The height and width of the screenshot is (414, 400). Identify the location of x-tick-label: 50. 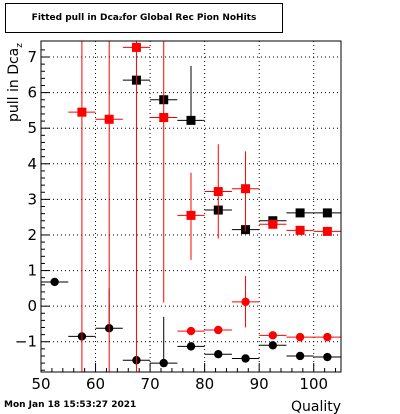
(40, 384).